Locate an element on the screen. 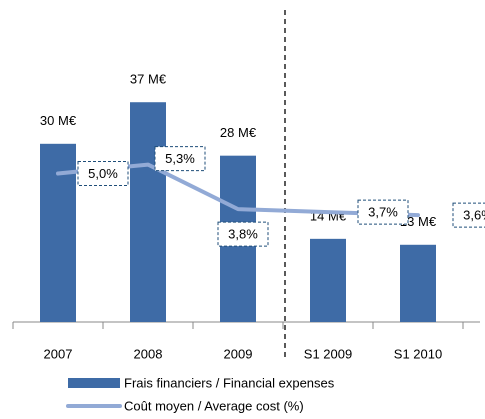 Image resolution: width=485 pixels, height=419 pixels. x-tick-label: S1 2009 is located at coordinates (328, 353).